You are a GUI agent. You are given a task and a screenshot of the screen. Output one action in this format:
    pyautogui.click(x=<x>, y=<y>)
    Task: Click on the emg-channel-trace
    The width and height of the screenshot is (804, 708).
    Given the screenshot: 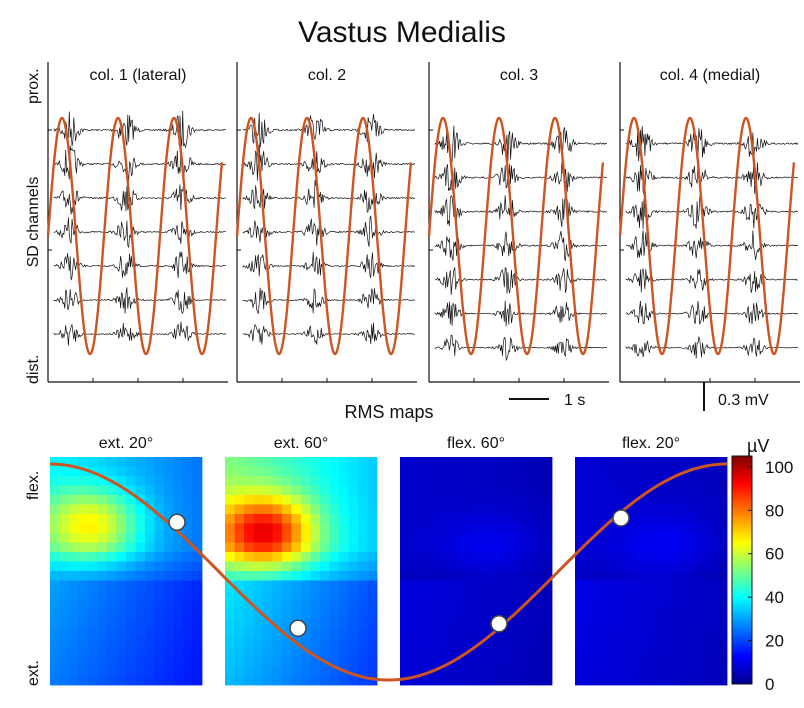 What is the action you would take?
    pyautogui.click(x=329, y=231)
    